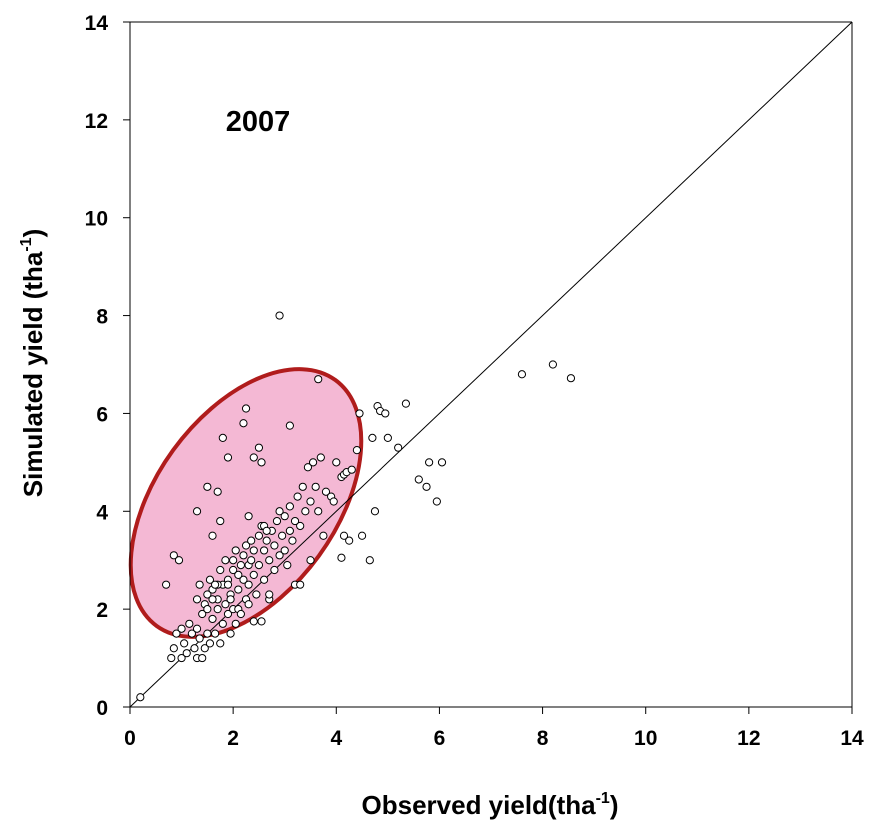  Describe the element at coordinates (33, 363) in the screenshot. I see `y-axis-title: Simulated yield (tha-1)` at that location.